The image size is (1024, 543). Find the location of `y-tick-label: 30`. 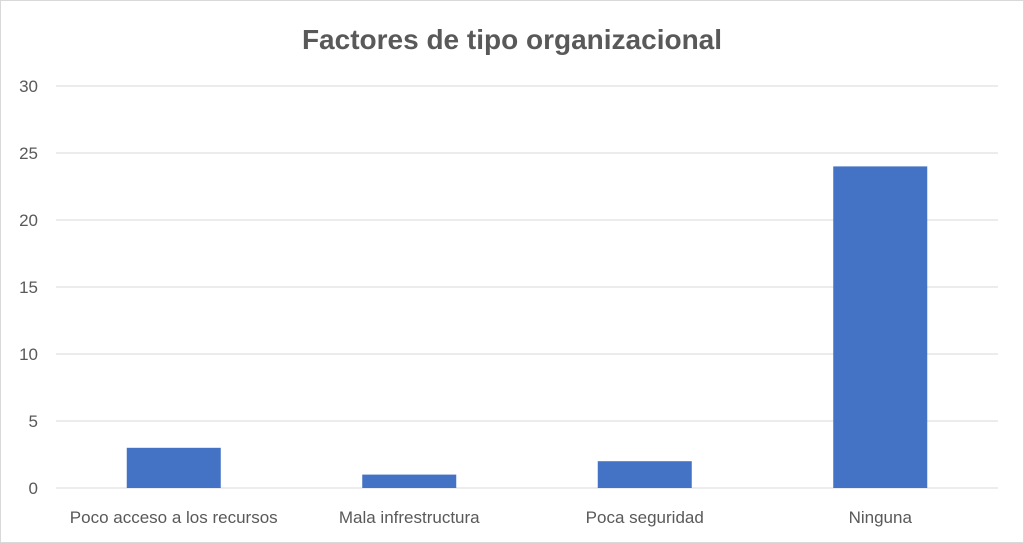

y-tick-label: 30 is located at coordinates (28, 86).